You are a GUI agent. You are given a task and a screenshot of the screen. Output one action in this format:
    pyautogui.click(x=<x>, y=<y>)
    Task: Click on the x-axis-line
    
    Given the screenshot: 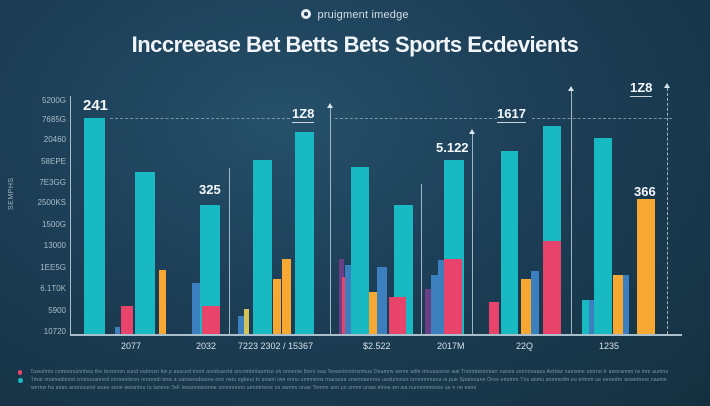 What is the action you would take?
    pyautogui.click(x=376, y=335)
    